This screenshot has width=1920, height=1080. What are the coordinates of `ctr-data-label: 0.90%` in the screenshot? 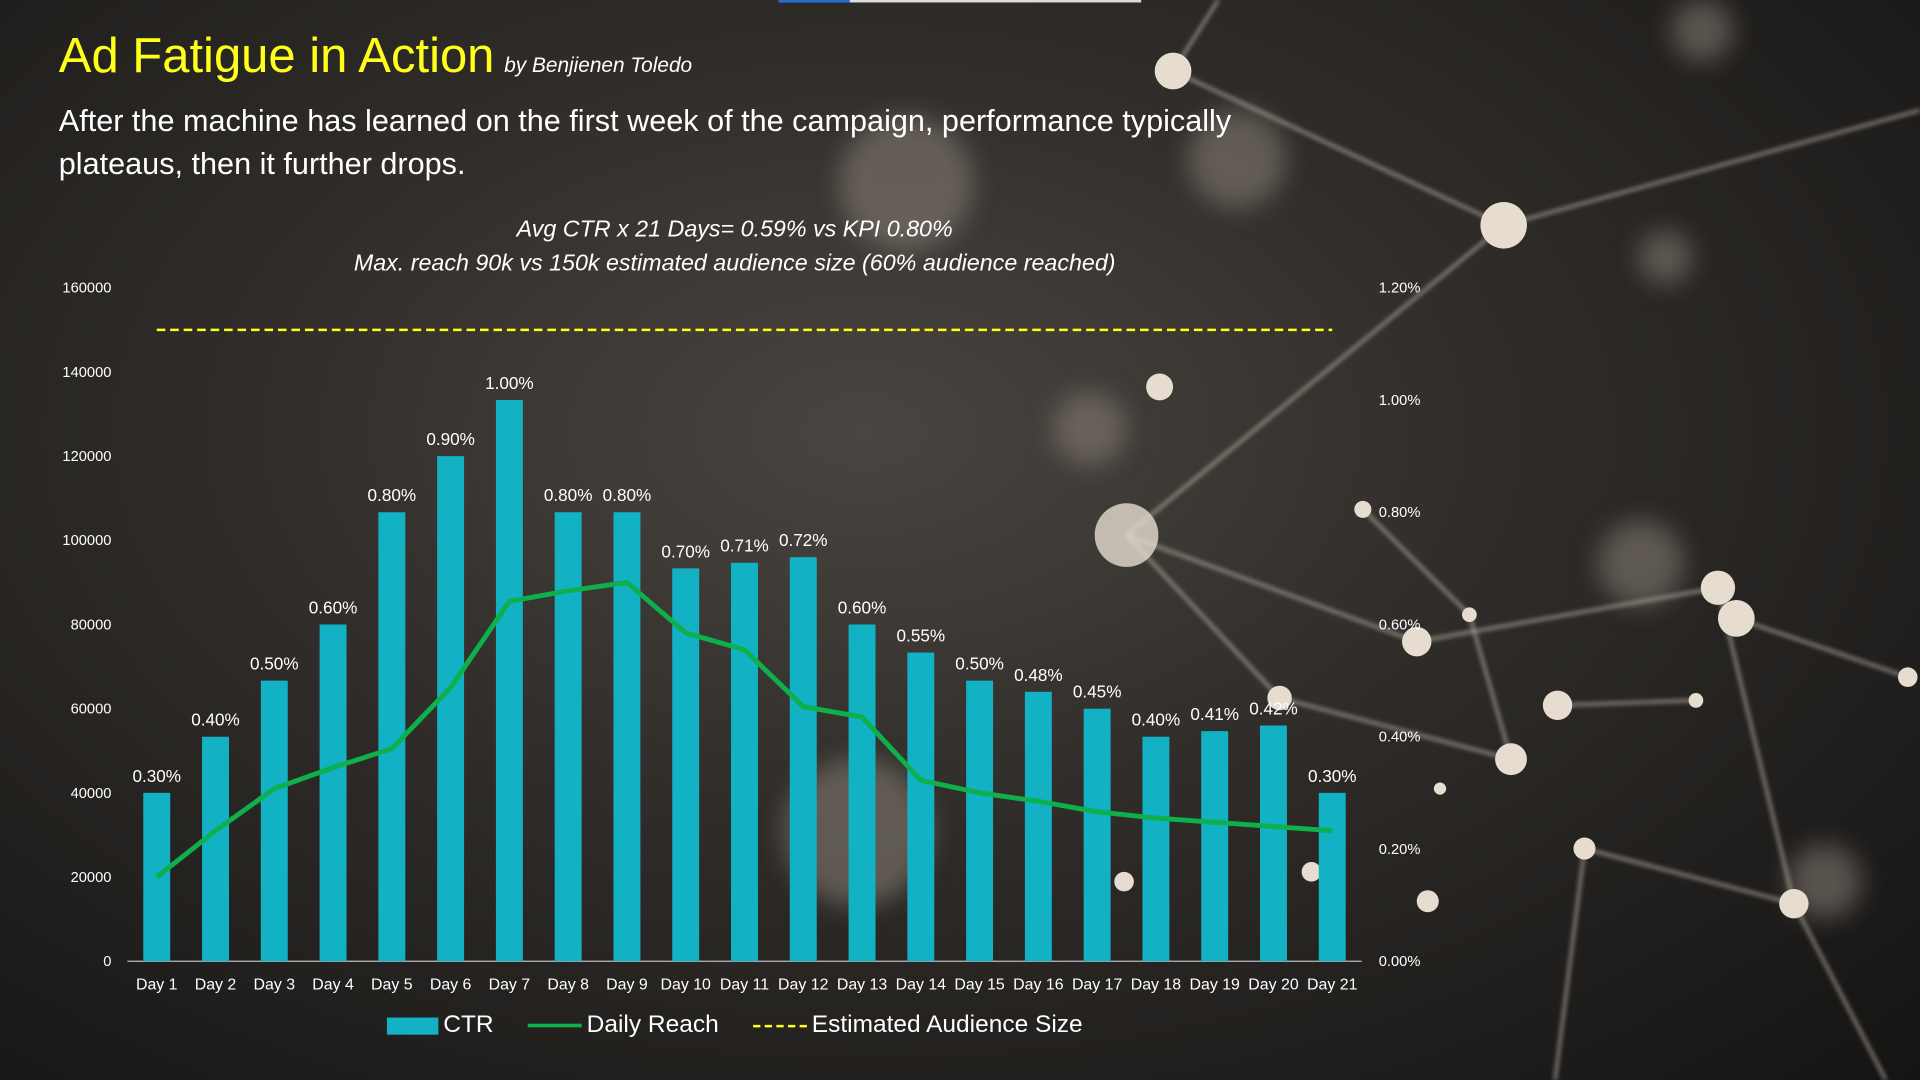 It's located at (450, 439).